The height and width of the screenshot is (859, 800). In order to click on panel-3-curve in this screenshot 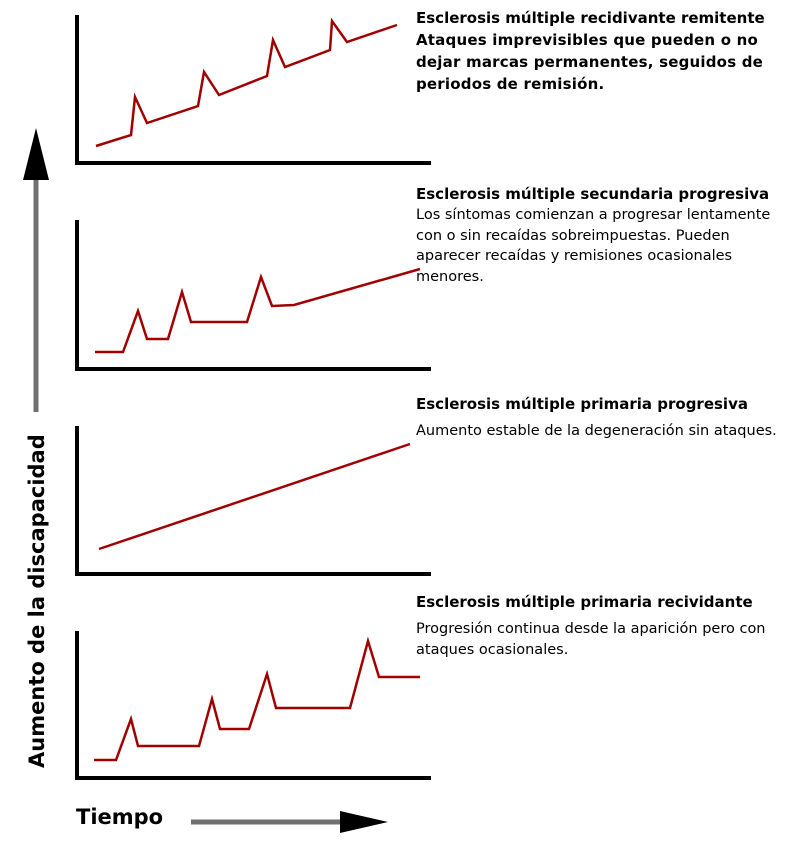, I will do `click(254, 496)`.